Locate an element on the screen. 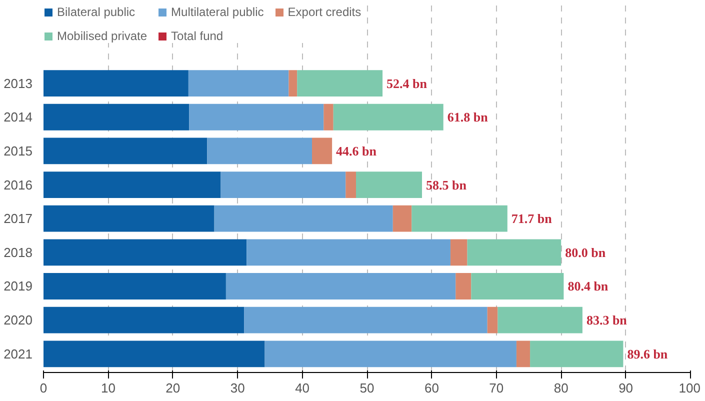 This screenshot has width=705, height=401. total-label: 44.6 bn is located at coordinates (357, 150).